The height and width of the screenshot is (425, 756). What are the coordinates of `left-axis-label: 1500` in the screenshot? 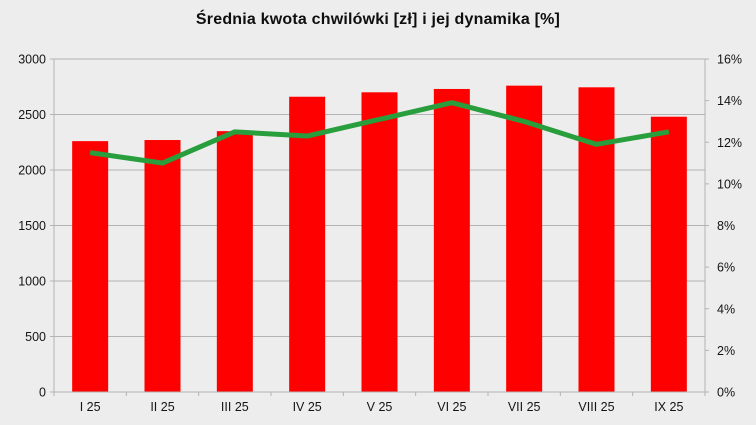 It's located at (32, 226).